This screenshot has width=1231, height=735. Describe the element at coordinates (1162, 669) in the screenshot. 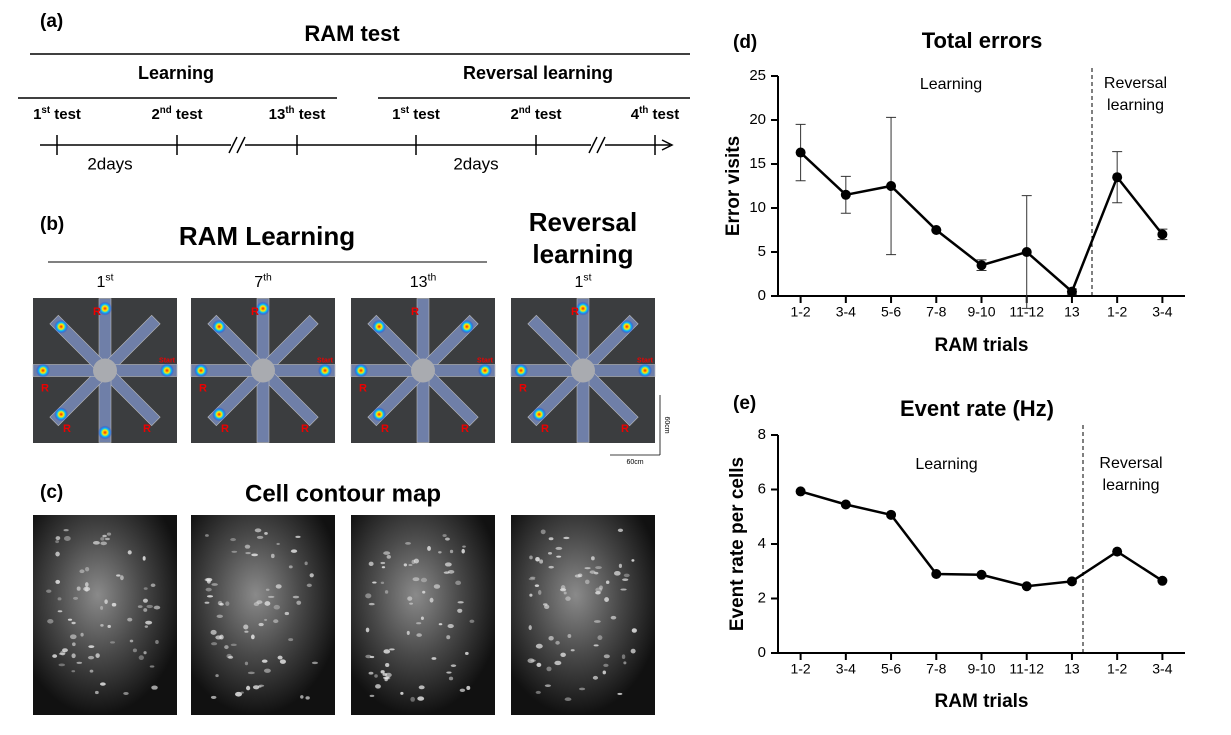

I see `x-tick-label: 3-4` at that location.